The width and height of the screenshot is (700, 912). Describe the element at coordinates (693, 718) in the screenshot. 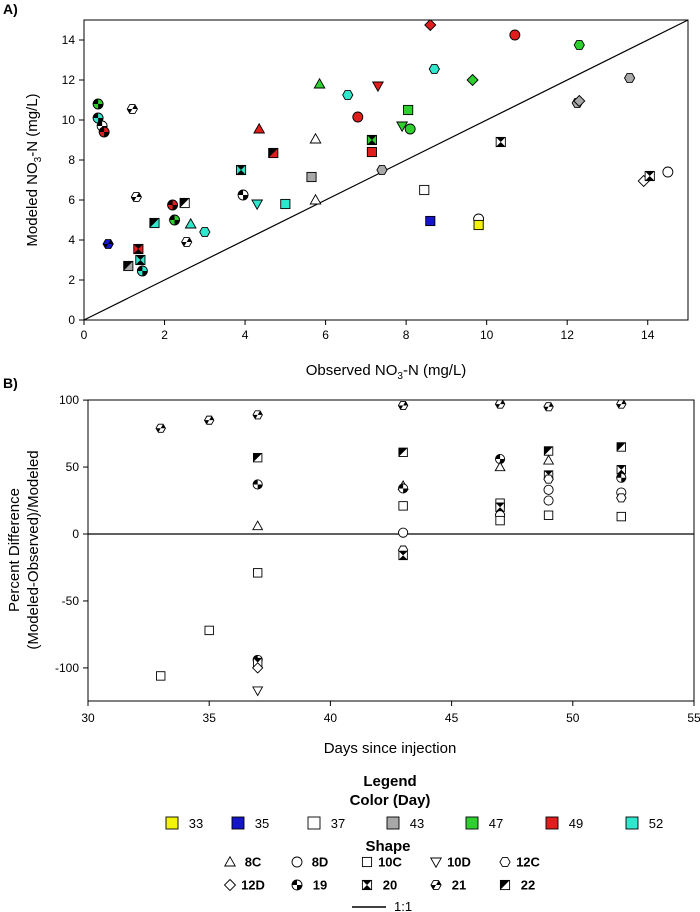

I see `panel-b-x-tick-label: 55` at that location.